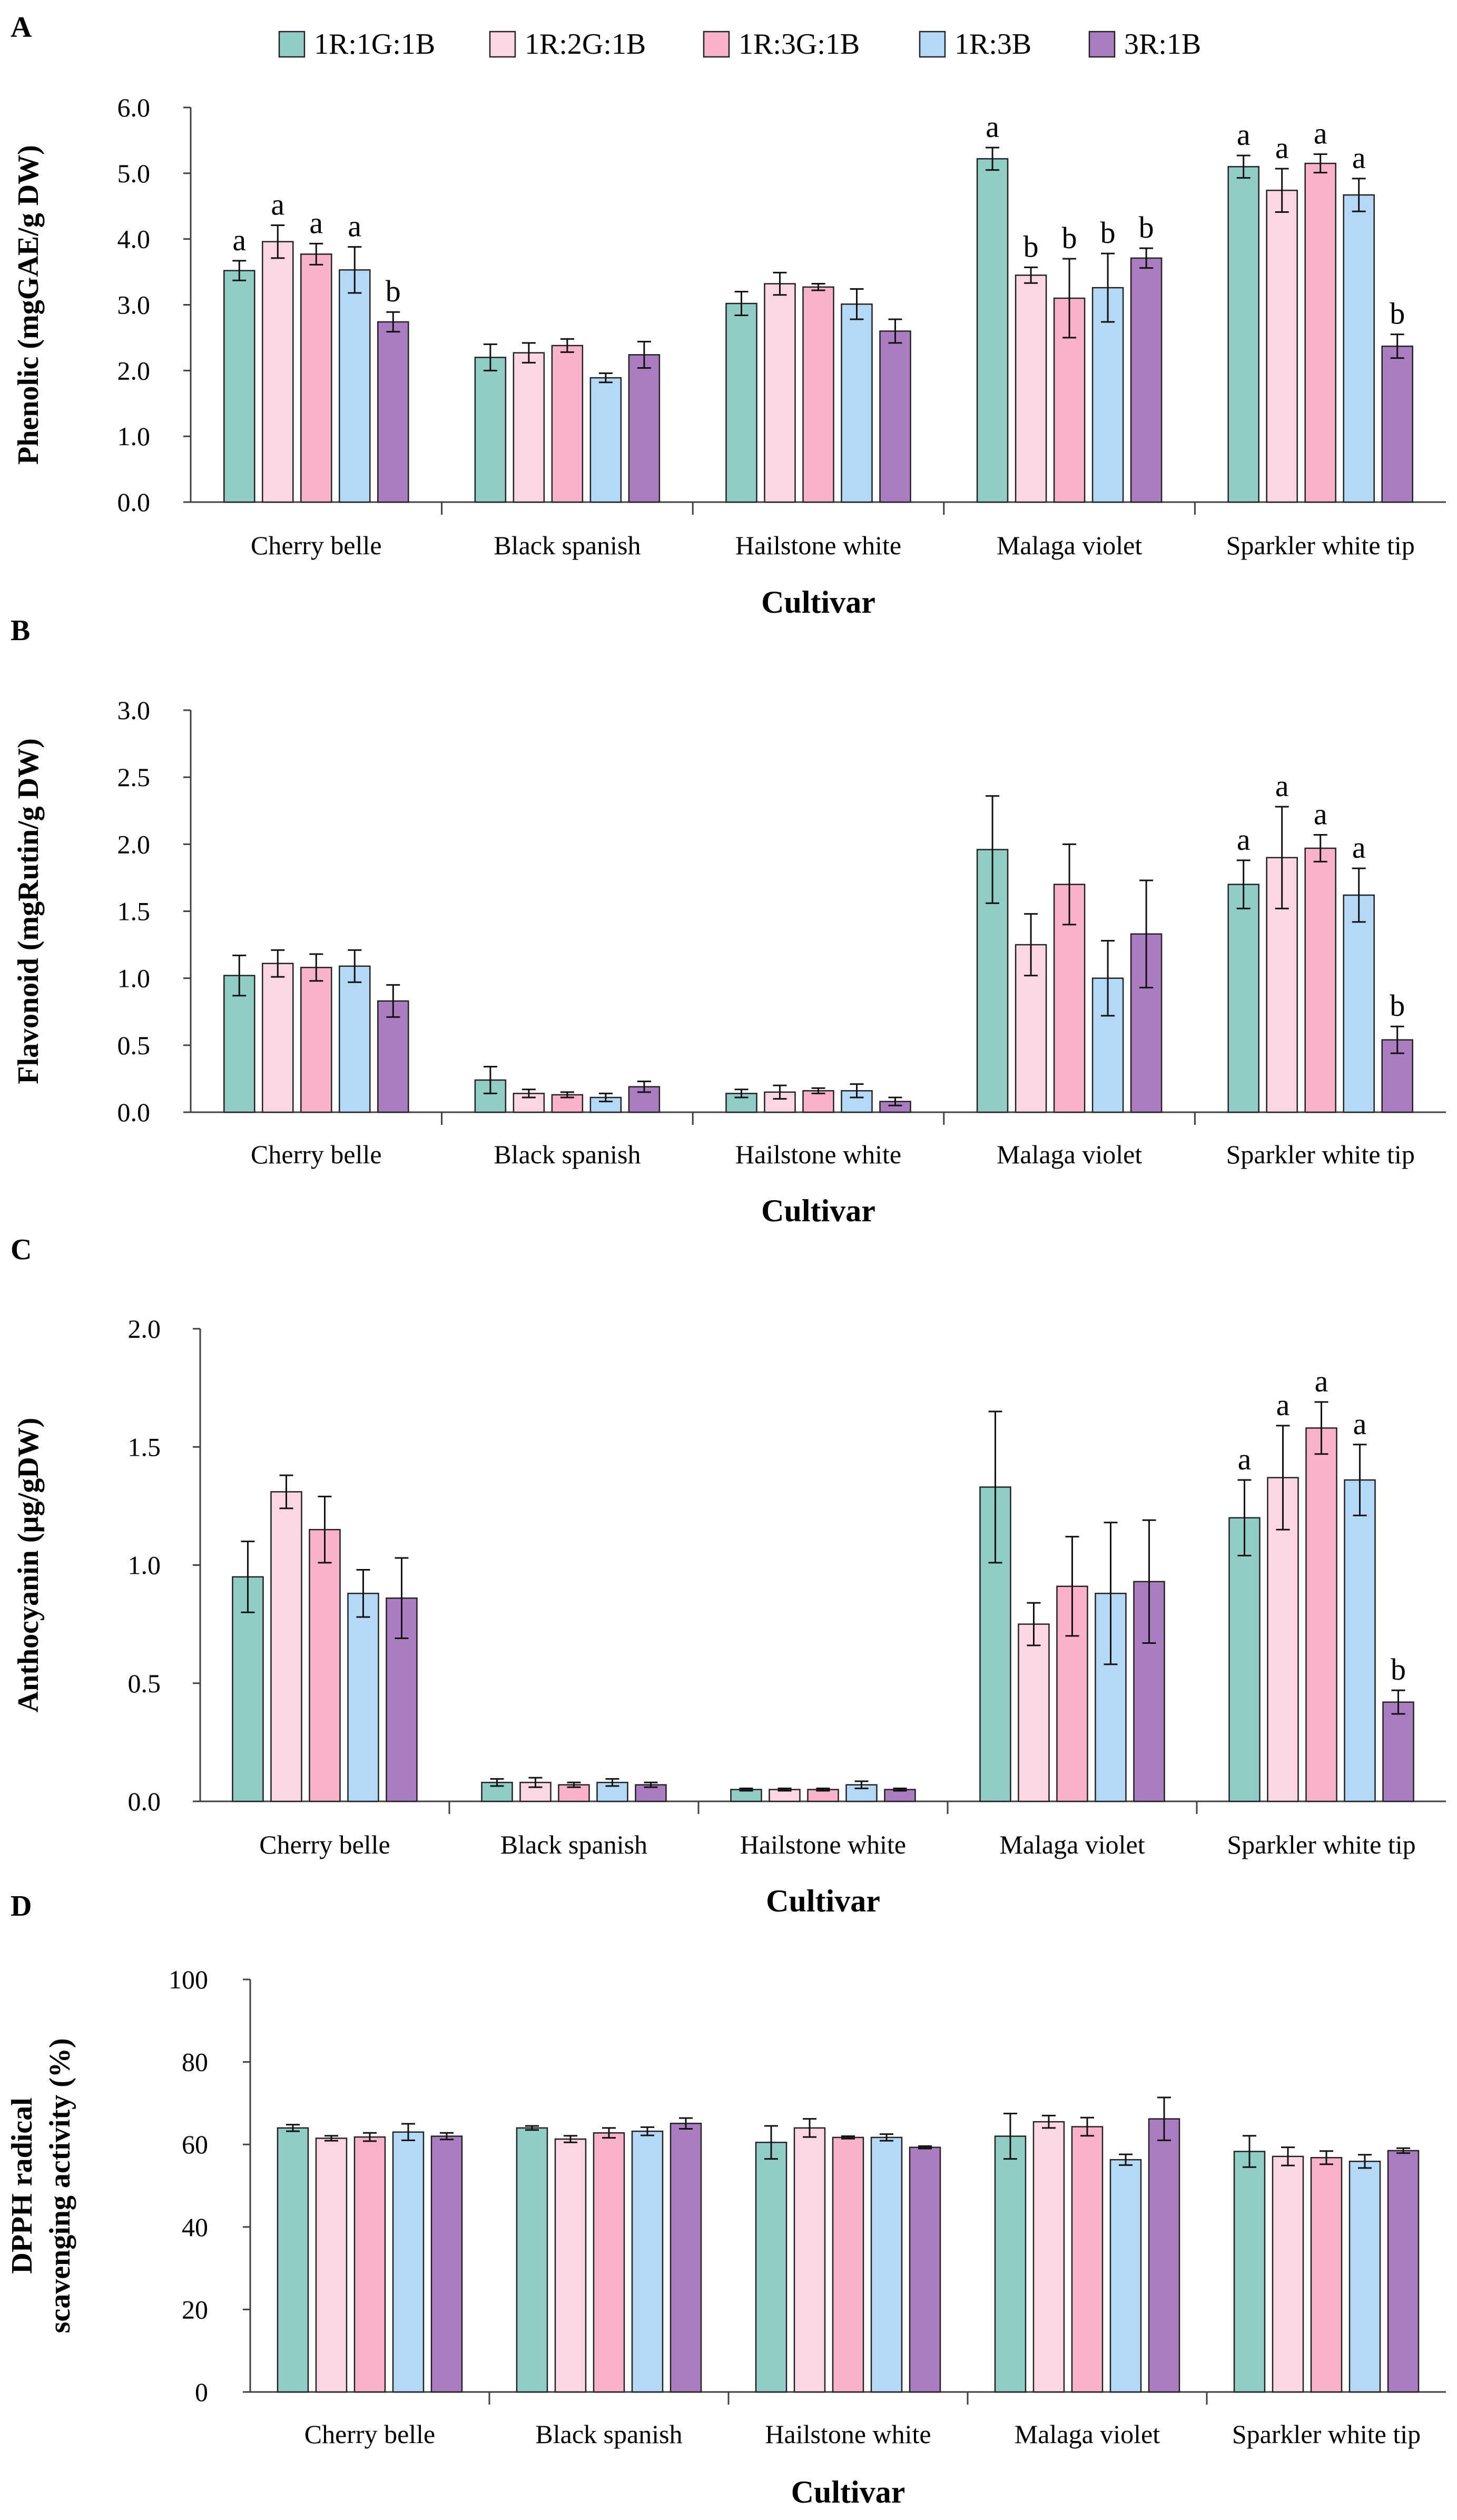 The image size is (1457, 2520). What do you see at coordinates (134, 777) in the screenshot?
I see `y-tick-label: 2.5` at bounding box center [134, 777].